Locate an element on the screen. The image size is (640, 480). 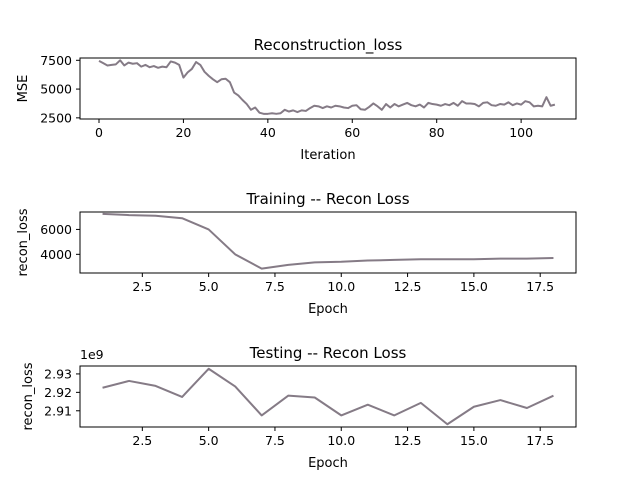
y-tick-label: 5000 is located at coordinates (56, 89).